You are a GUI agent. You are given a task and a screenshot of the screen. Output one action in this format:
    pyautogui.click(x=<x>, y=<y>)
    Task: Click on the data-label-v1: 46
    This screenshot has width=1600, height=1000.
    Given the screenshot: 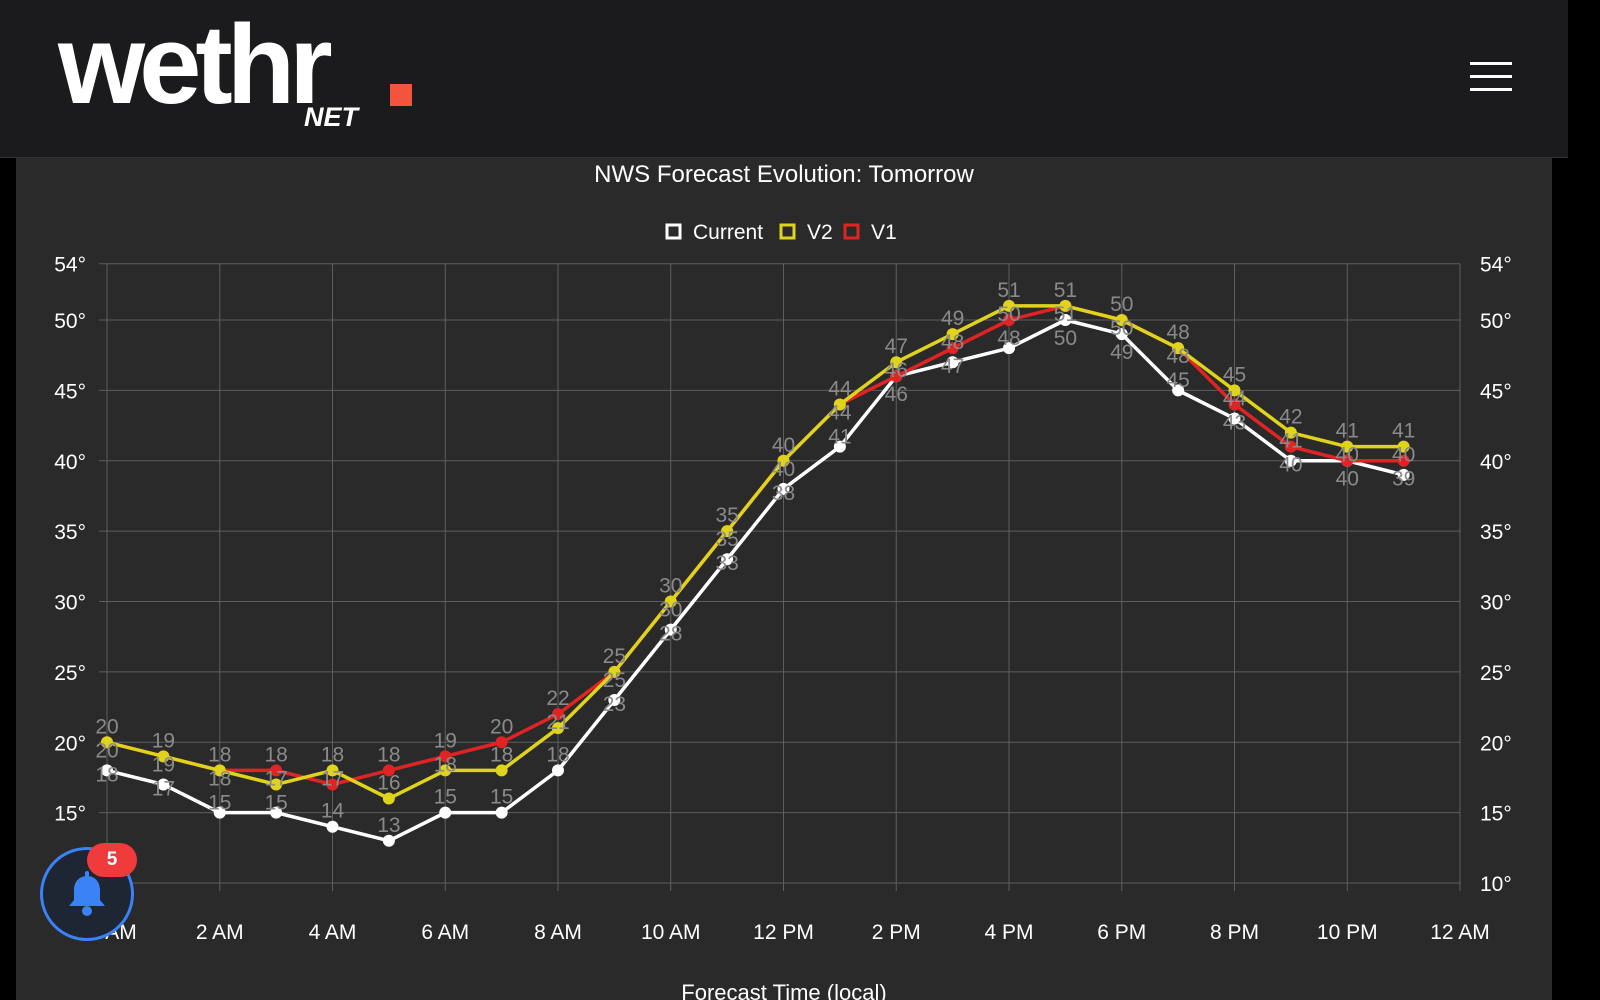 What is the action you would take?
    pyautogui.click(x=896, y=394)
    